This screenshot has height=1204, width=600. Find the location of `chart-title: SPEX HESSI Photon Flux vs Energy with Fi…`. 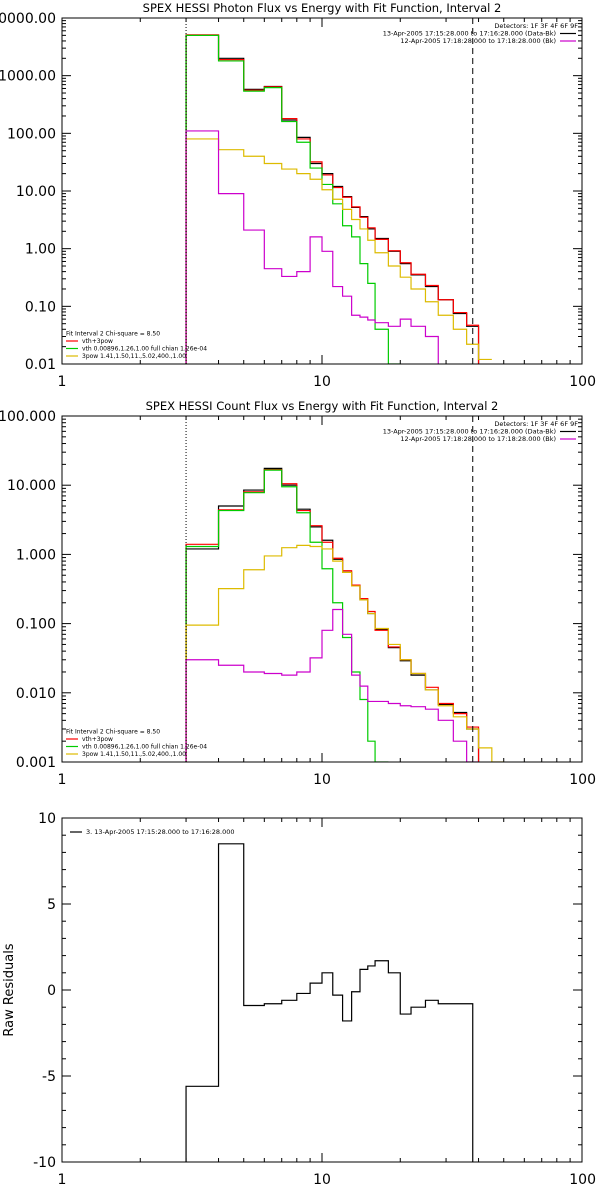

chart-title: SPEX HESSI Photon Flux vs Energy with Fi… is located at coordinates (322, 8).